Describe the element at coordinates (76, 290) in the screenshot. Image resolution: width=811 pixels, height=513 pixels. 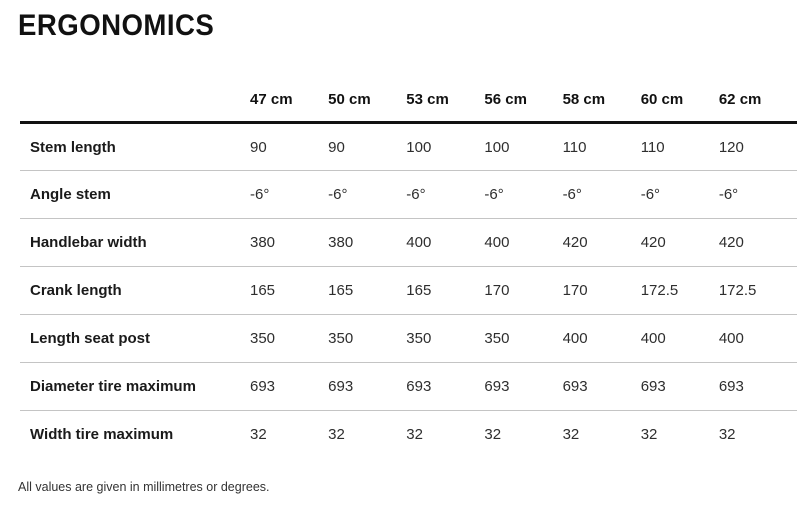
I see `row-label: Crank length` at that location.